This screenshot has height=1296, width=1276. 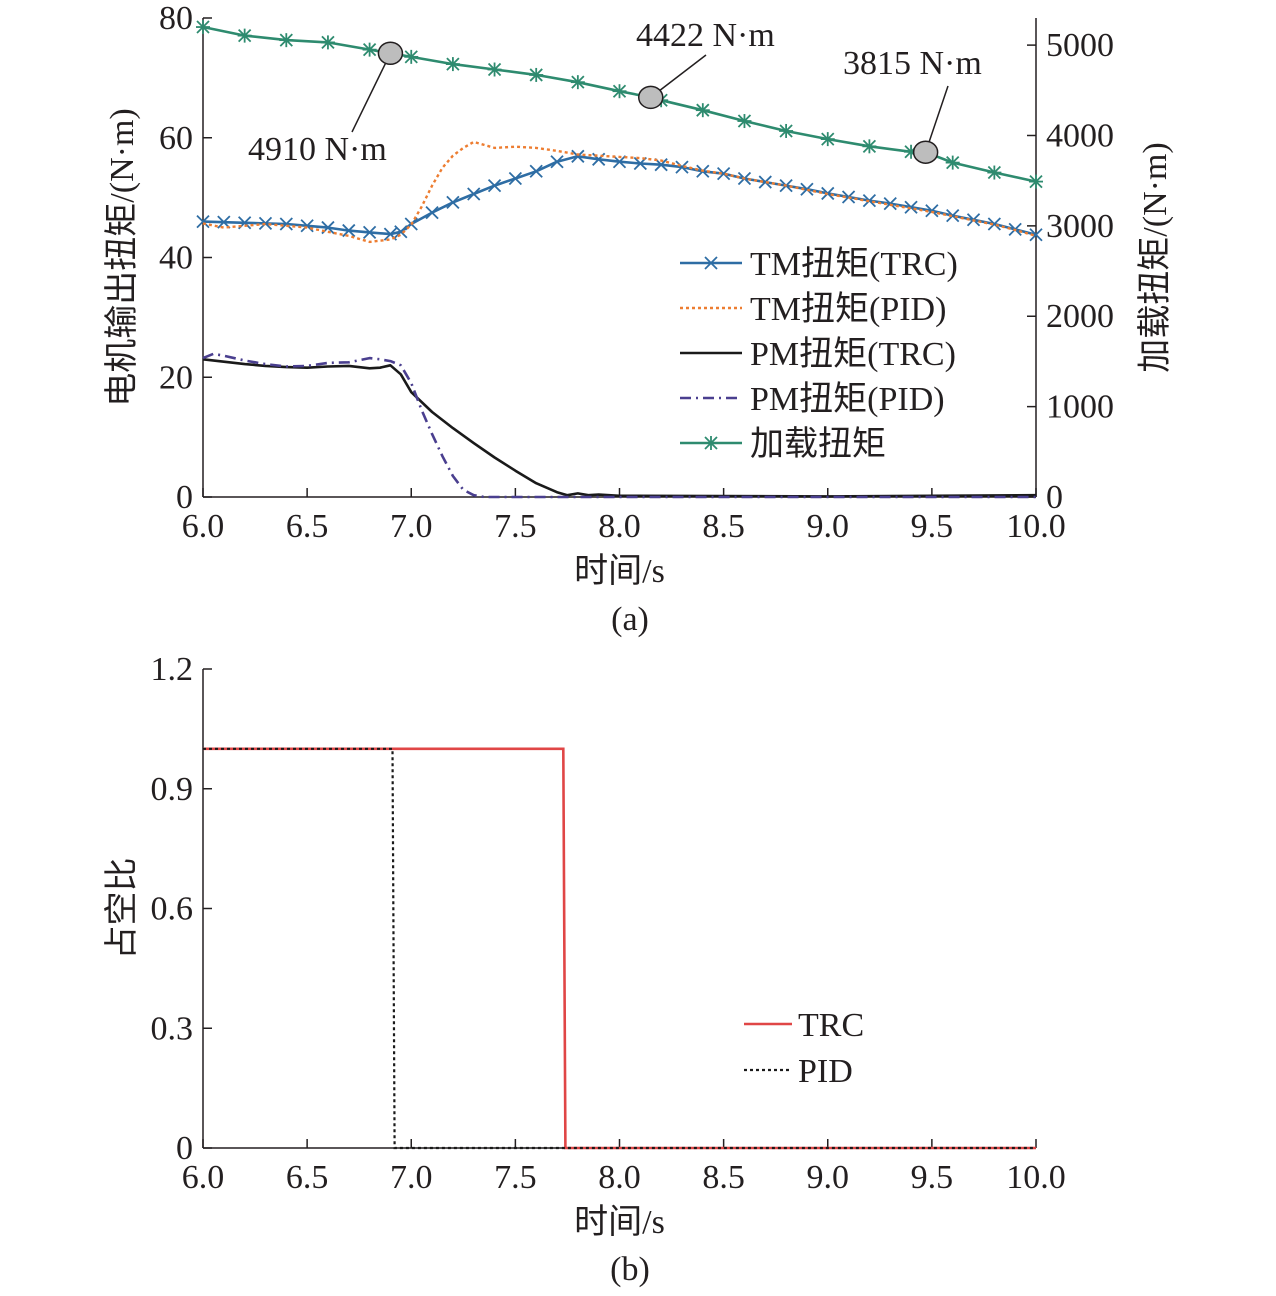 What do you see at coordinates (828, 526) in the screenshot?
I see `x-tick-label: 9.0` at bounding box center [828, 526].